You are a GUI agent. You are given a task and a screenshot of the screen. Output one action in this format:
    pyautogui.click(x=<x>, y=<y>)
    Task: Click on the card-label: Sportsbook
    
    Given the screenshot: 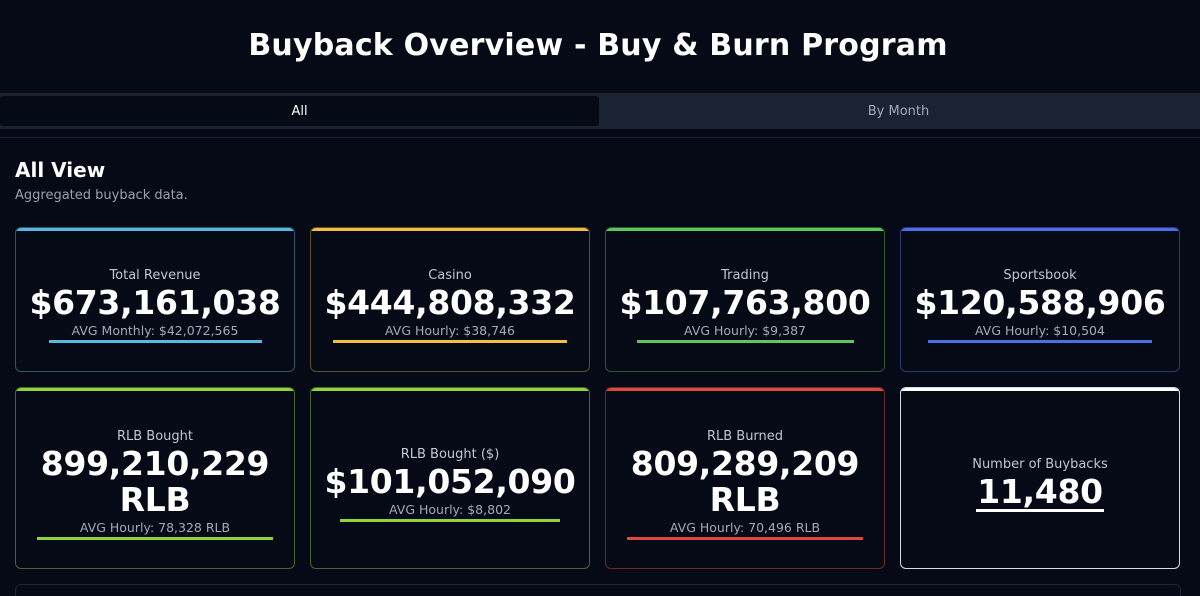 What is the action you would take?
    pyautogui.click(x=1040, y=275)
    